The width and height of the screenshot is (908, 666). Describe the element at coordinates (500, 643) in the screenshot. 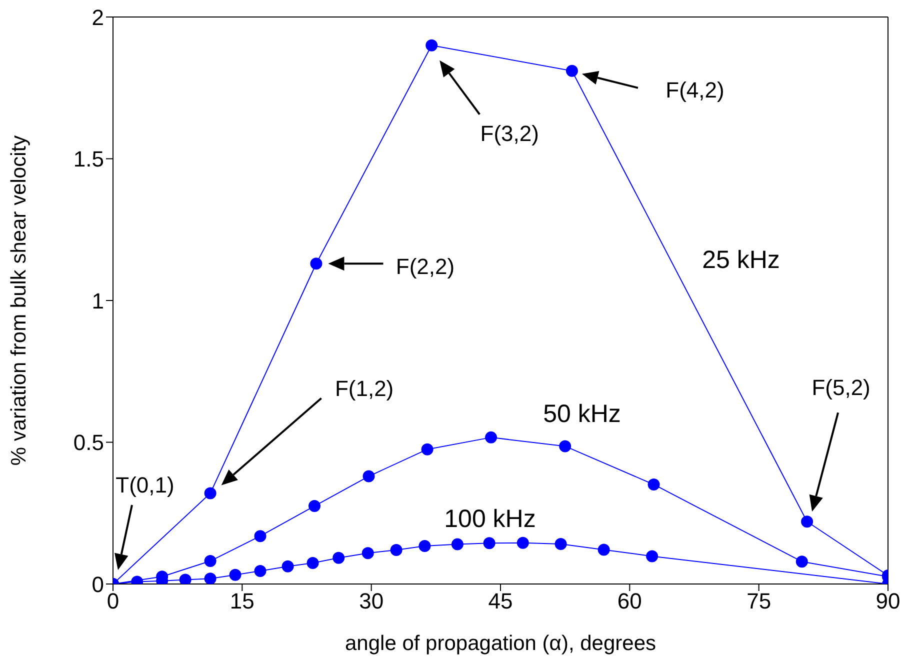

I see `x-axis-title: angle of propagation (α), degrees` at that location.